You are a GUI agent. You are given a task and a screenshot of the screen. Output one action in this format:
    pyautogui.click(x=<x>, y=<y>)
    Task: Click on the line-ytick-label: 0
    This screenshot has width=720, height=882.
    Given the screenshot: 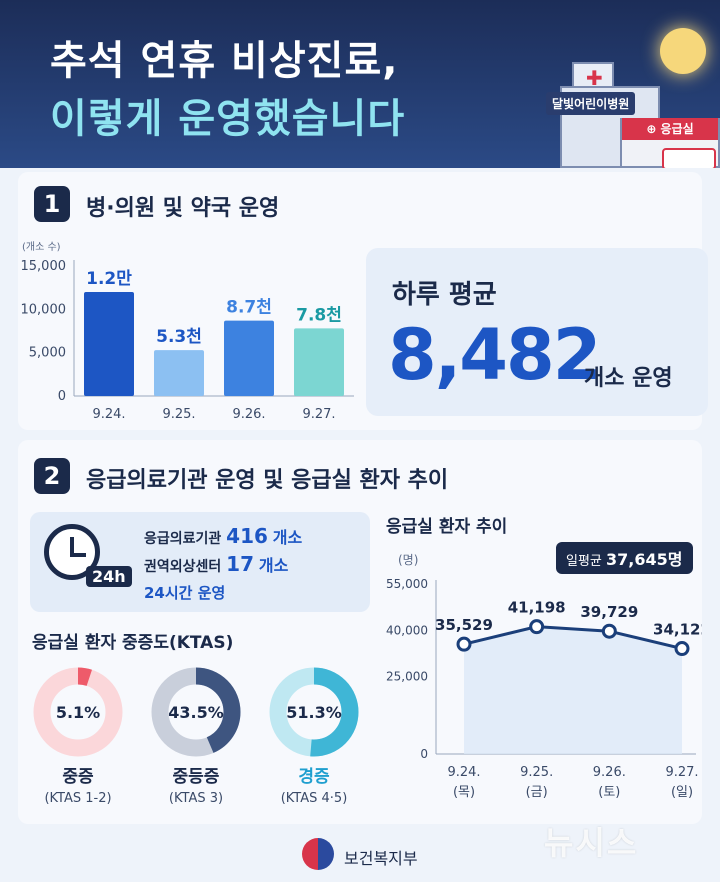 What is the action you would take?
    pyautogui.click(x=424, y=754)
    